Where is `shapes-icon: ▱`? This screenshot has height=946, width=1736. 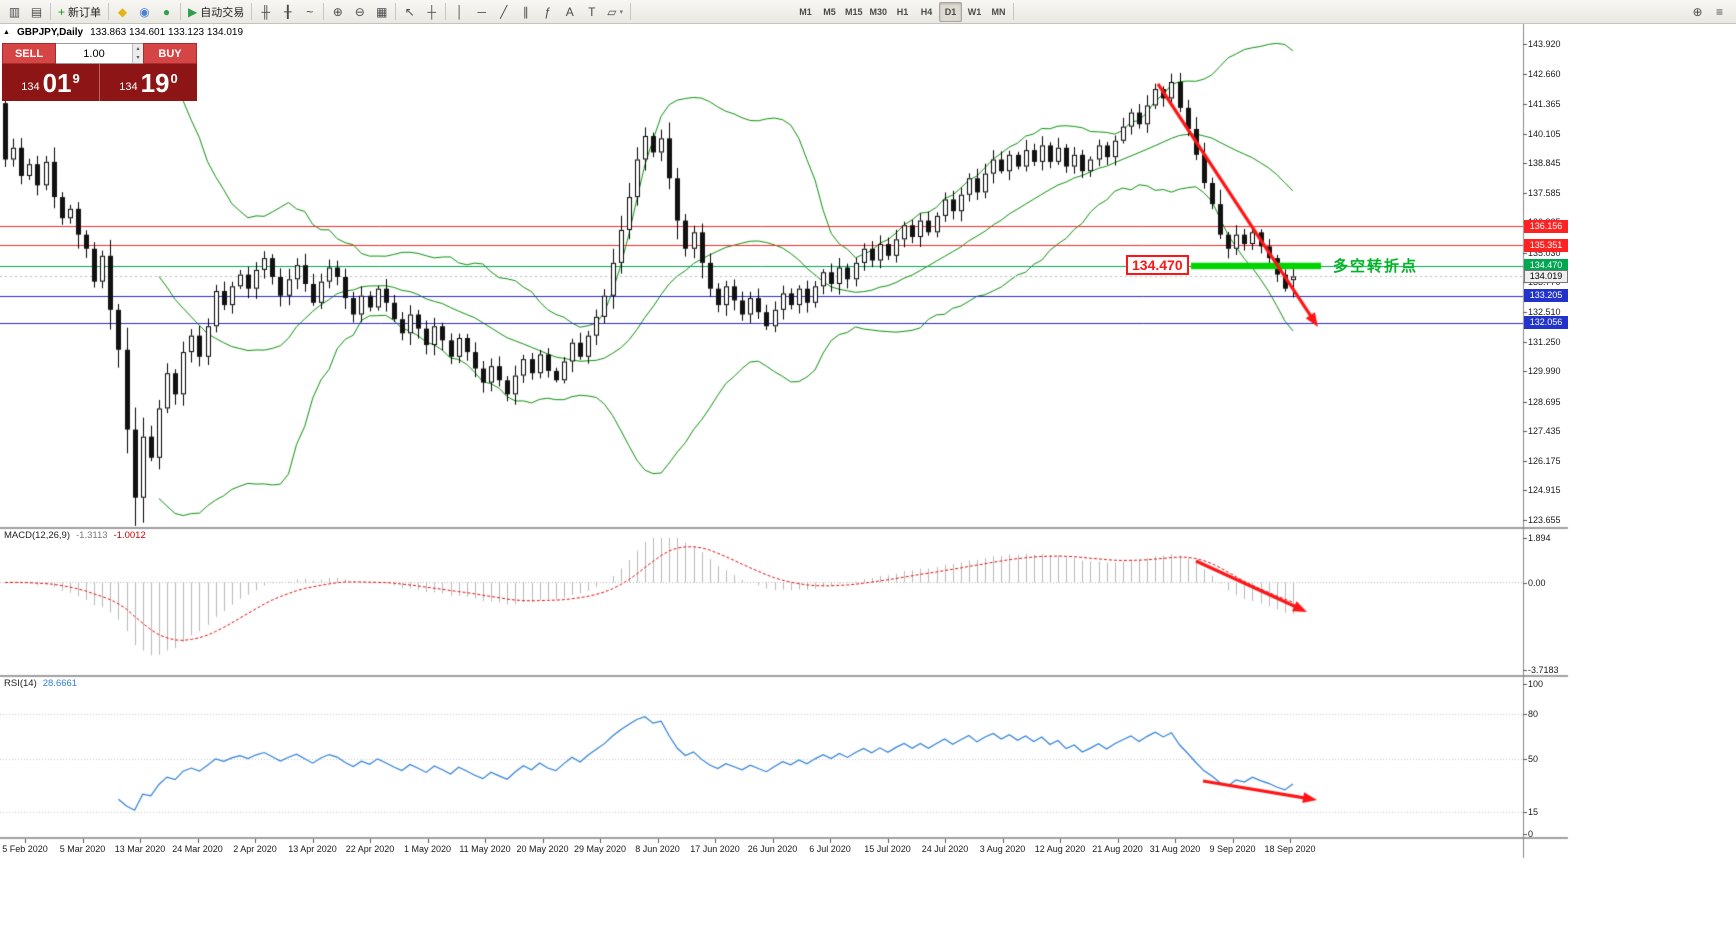
shapes-icon: ▱ is located at coordinates (612, 11).